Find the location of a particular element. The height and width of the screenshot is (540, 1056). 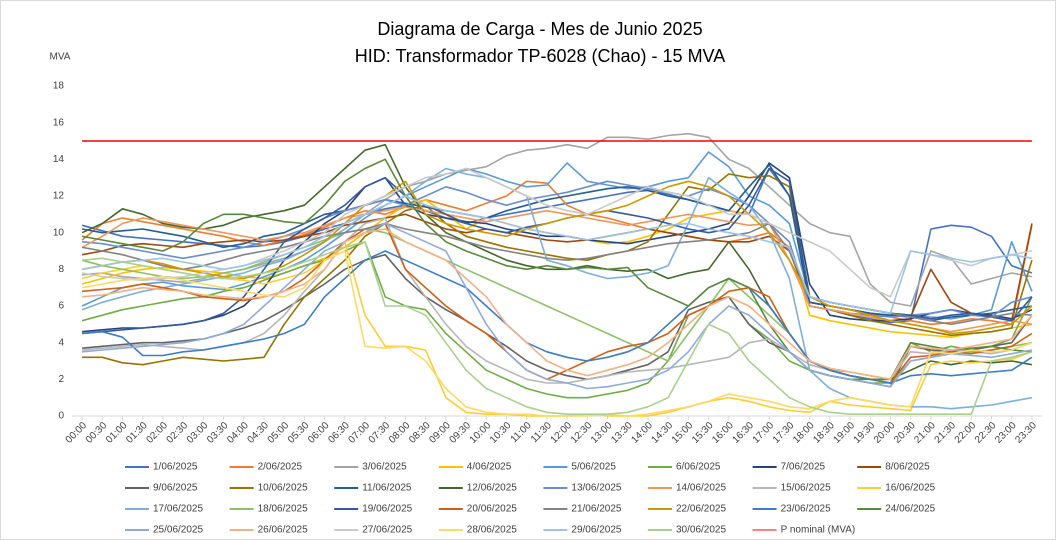

legend-label: 21/06/2025 is located at coordinates (596, 509).